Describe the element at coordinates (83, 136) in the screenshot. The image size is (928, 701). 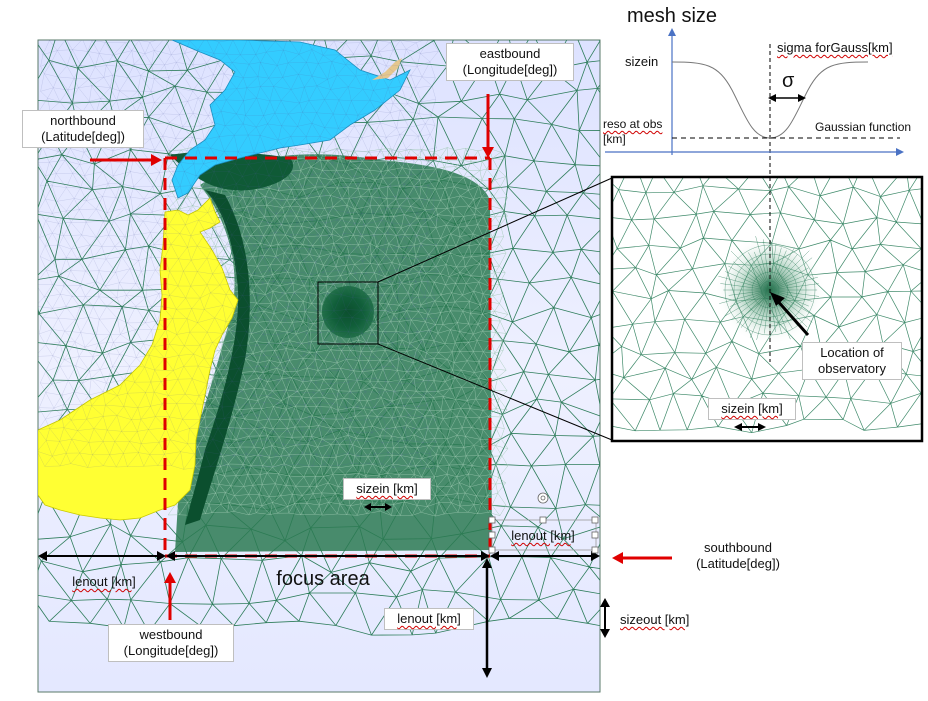
I see `northbound-line2: (Latitude[deg])` at that location.